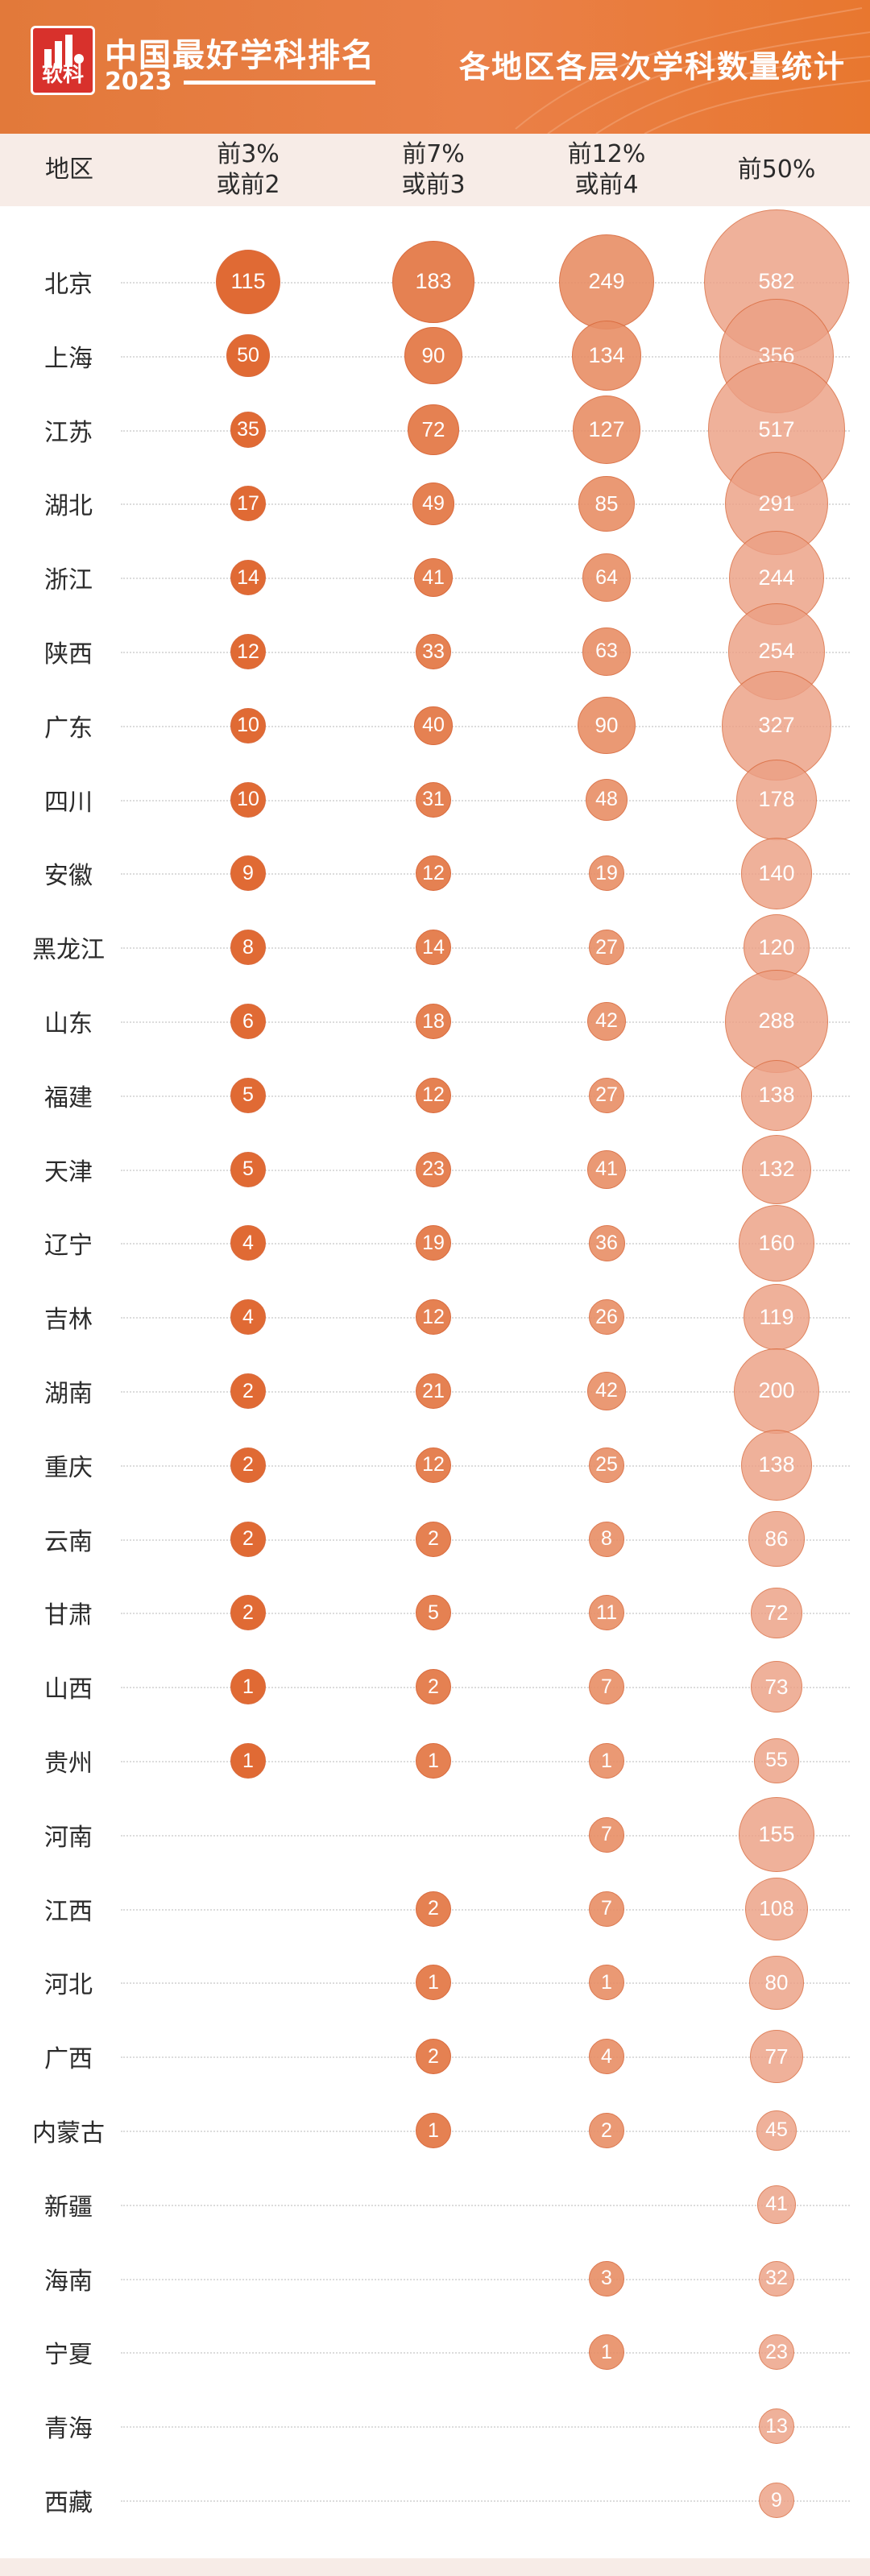 The height and width of the screenshot is (2576, 870). I want to click on bubble-top50: 73, so click(776, 1687).